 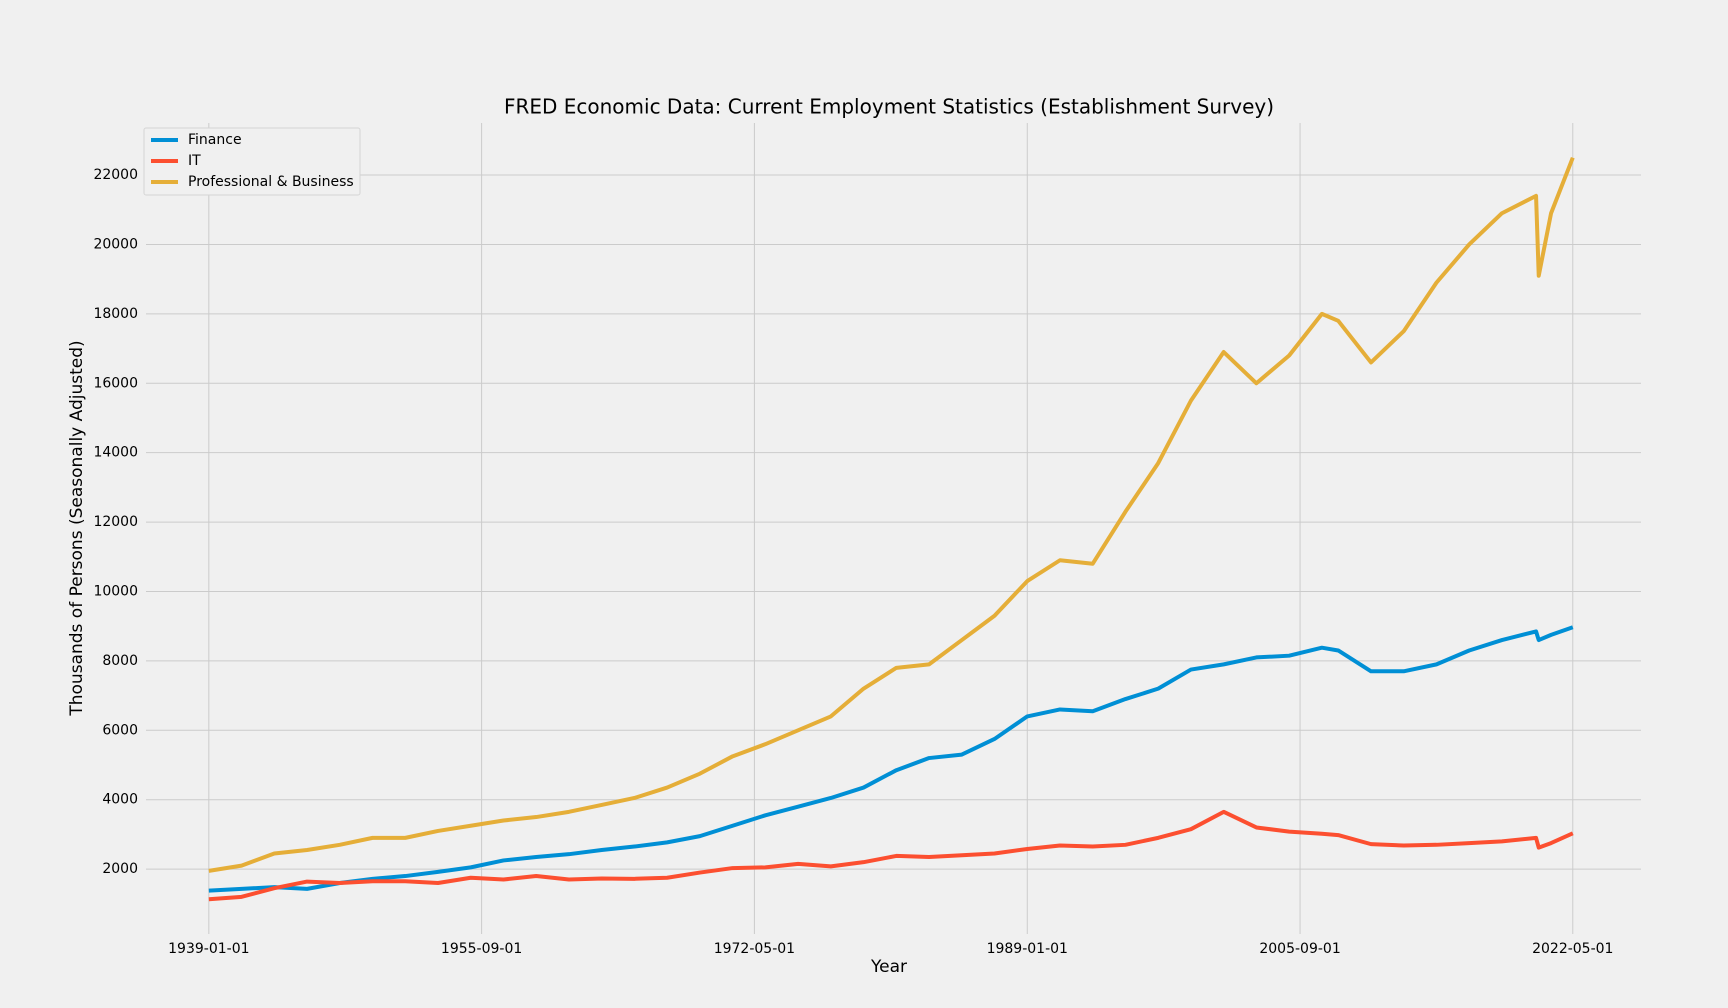 What do you see at coordinates (115, 453) in the screenshot?
I see `y-tick-label: 14000` at bounding box center [115, 453].